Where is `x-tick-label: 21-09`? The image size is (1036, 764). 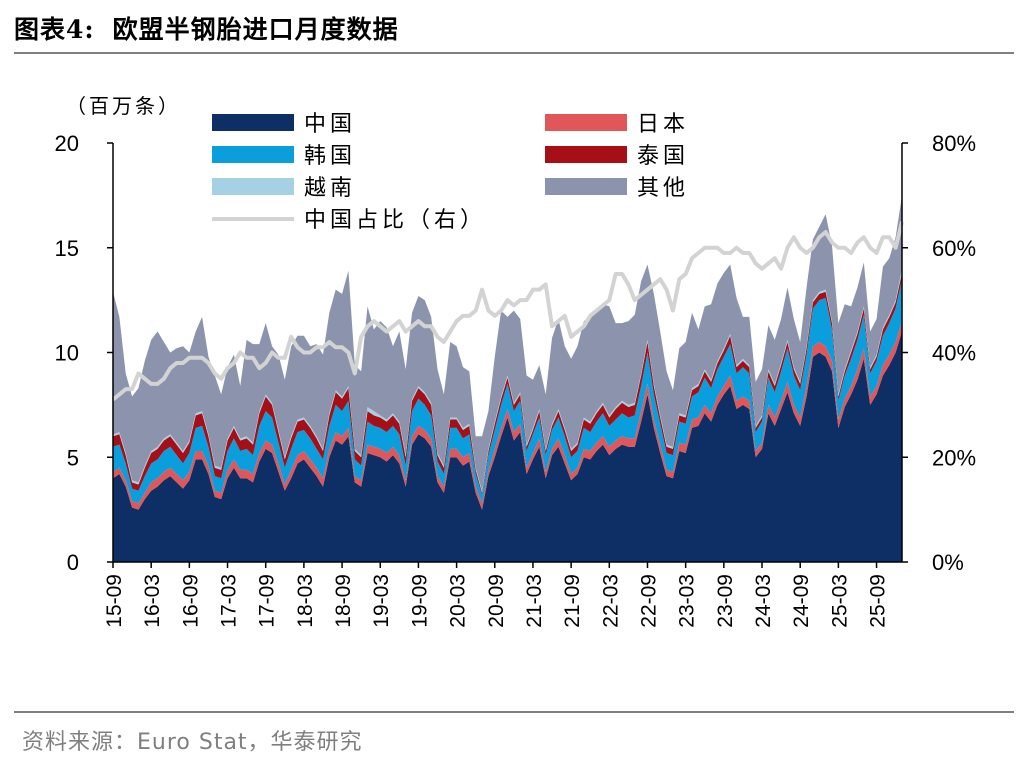 x-tick-label: 21-09 is located at coordinates (572, 601).